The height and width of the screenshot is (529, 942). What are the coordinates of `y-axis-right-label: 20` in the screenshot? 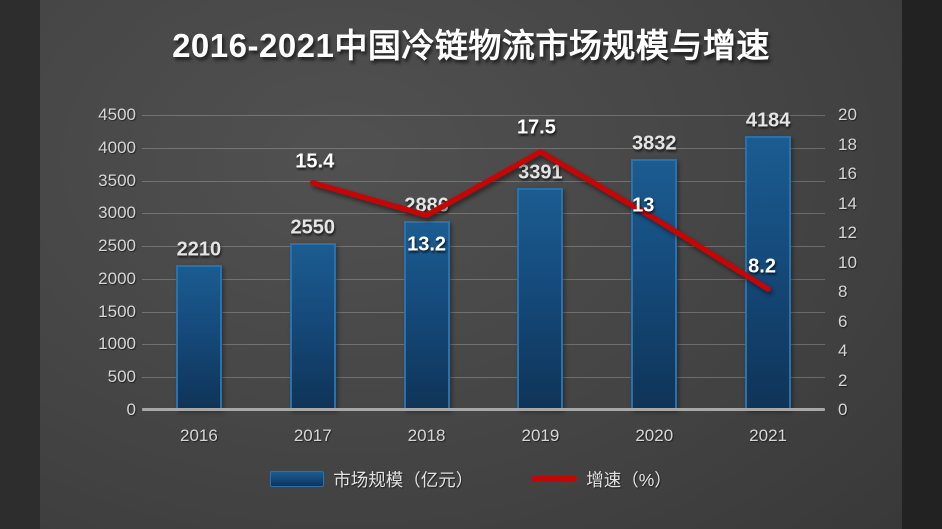 It's located at (847, 114).